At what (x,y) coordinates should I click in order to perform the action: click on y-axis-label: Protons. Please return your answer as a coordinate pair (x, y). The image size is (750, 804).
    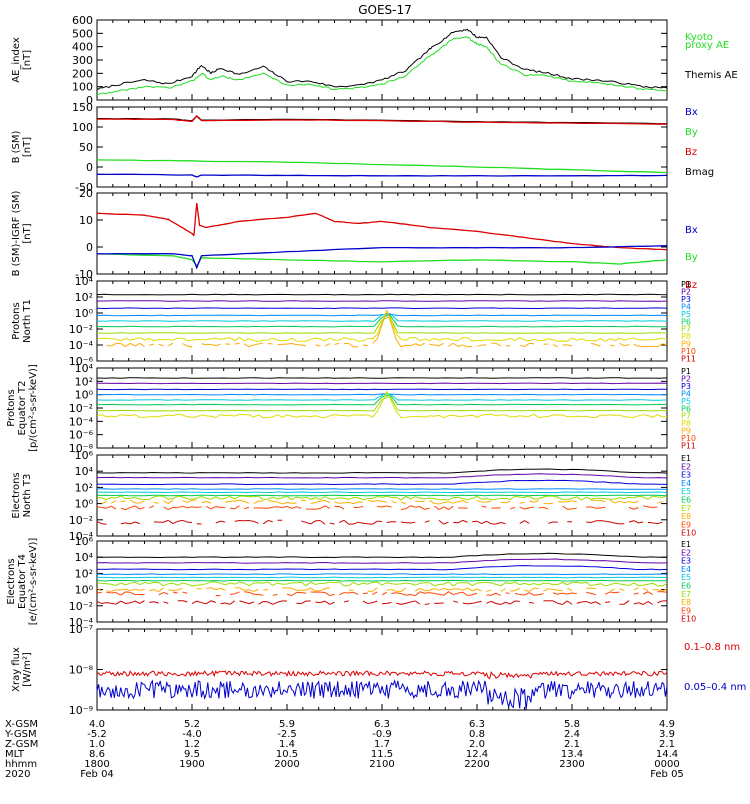
    Looking at the image, I should click on (16, 320).